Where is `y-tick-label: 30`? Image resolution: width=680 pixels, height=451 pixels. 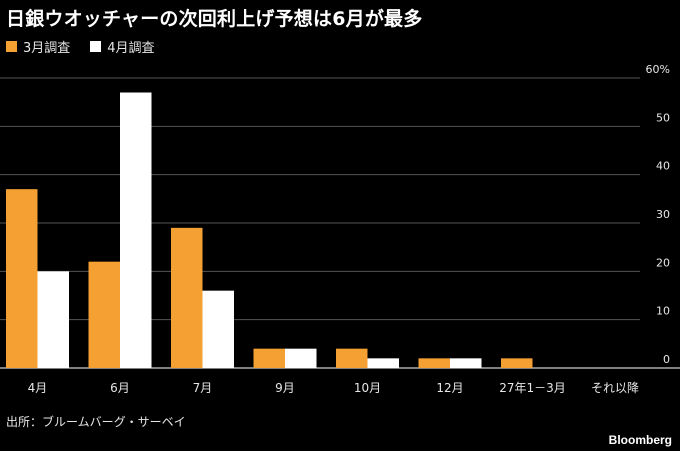 y-tick-label: 30 is located at coordinates (663, 214).